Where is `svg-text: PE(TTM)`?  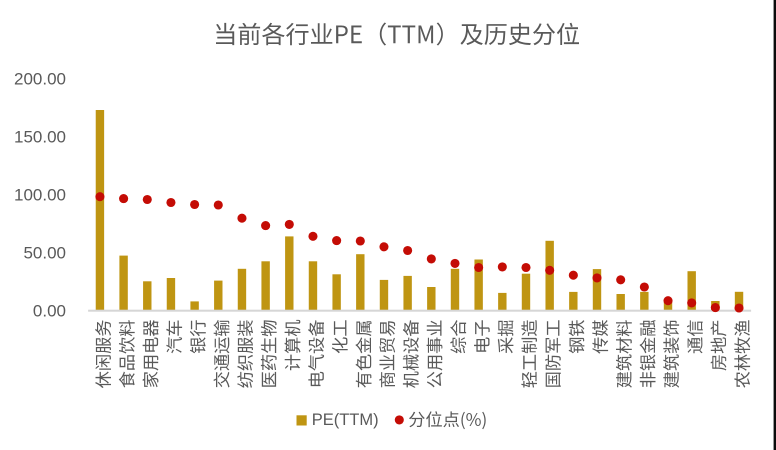
svg-text: PE(TTM) is located at coordinates (345, 420).